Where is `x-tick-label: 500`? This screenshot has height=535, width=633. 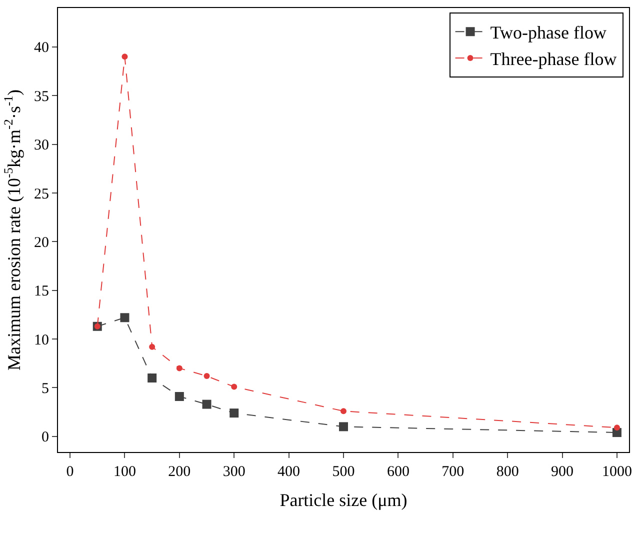 x-tick-label: 500 is located at coordinates (343, 472).